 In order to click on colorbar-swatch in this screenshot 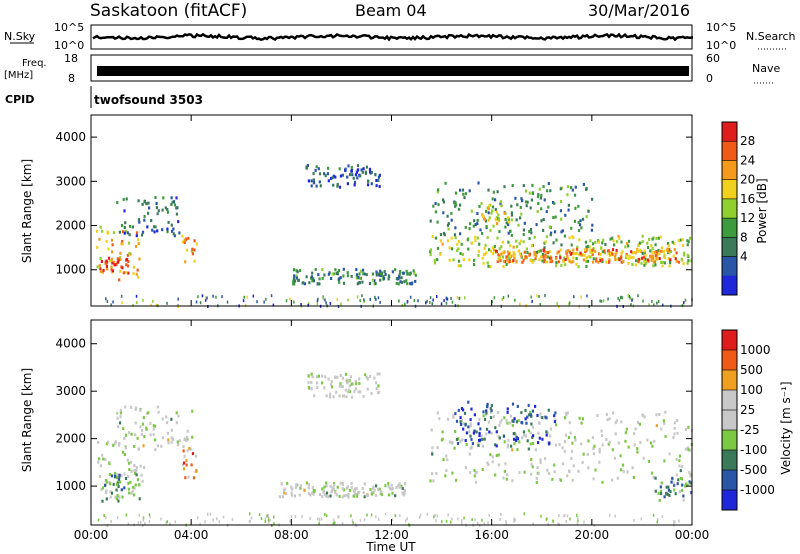, I will do `click(729, 285)`.